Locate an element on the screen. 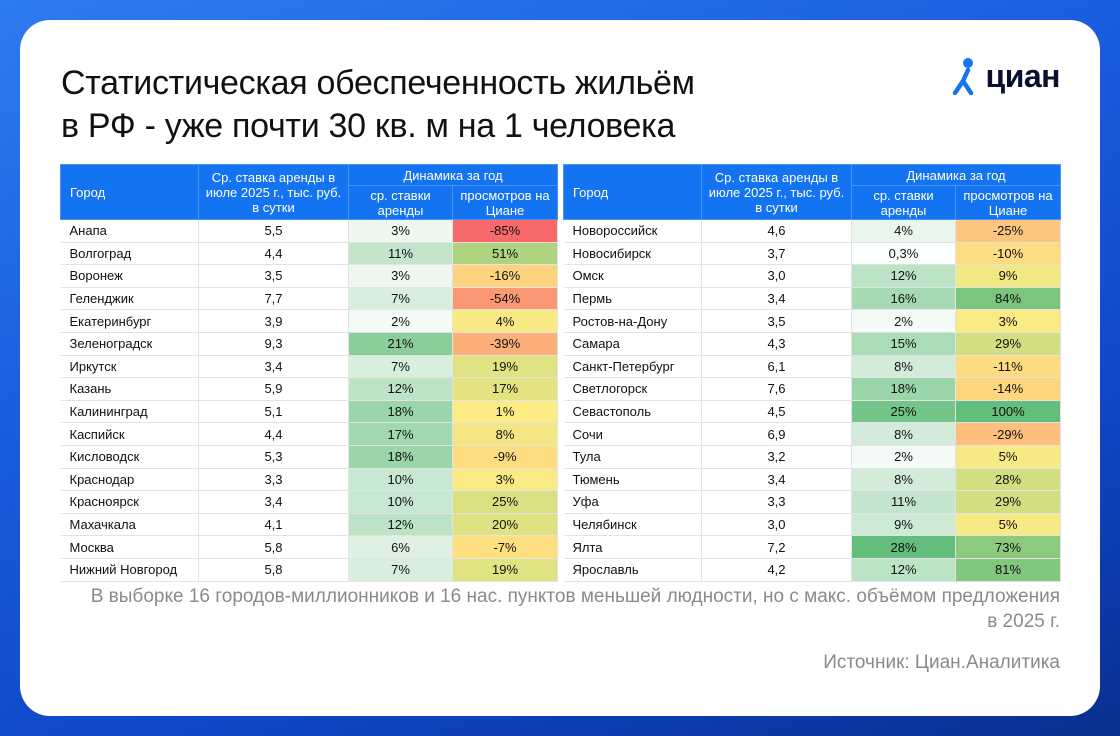 This screenshot has height=736, width=1120. table-row: Зеленоградск 9,3 21% -39% is located at coordinates (309, 344).